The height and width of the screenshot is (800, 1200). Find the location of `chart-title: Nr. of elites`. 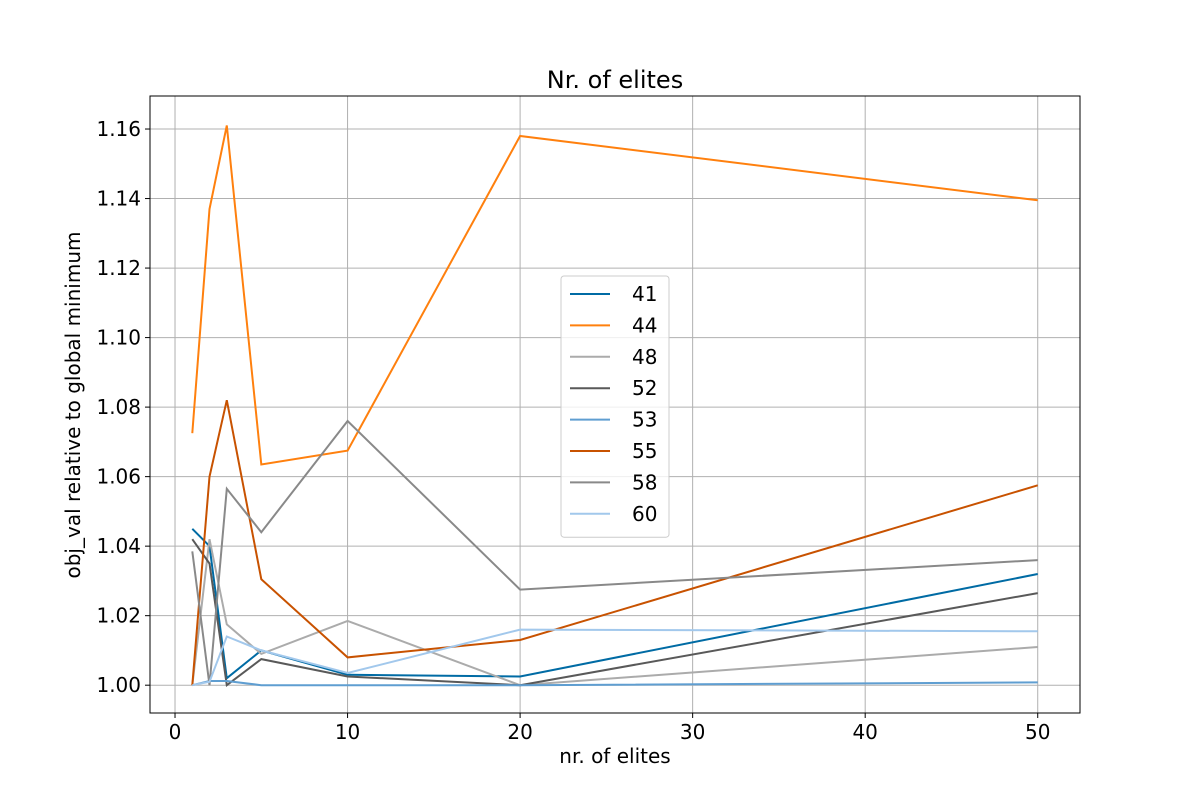

chart-title: Nr. of elites is located at coordinates (615, 80).